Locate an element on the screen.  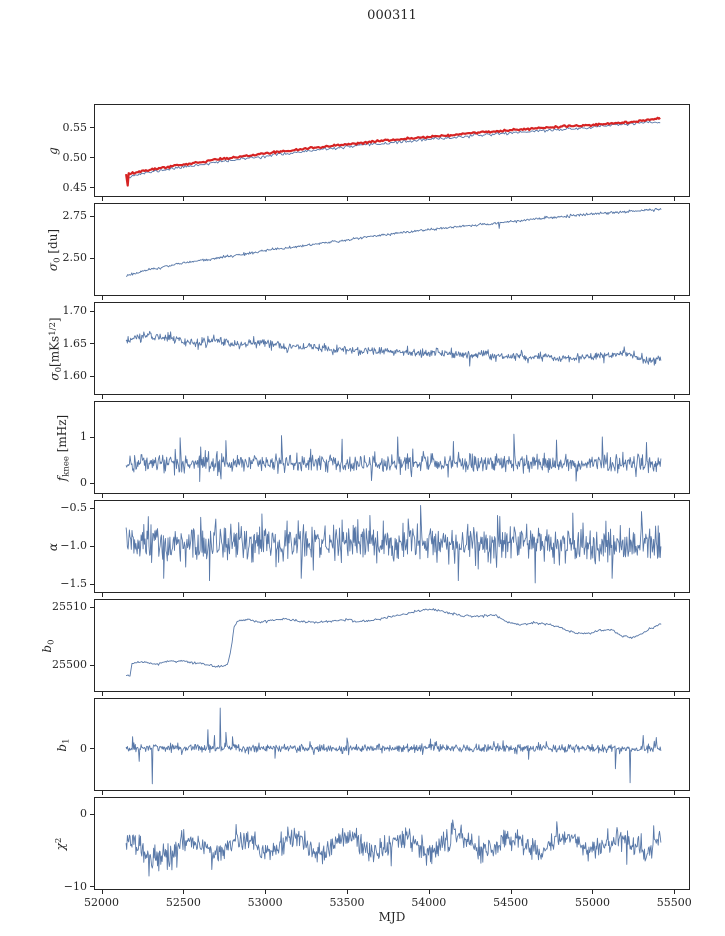
y-tick-label: −1.5 is located at coordinates (73, 584).